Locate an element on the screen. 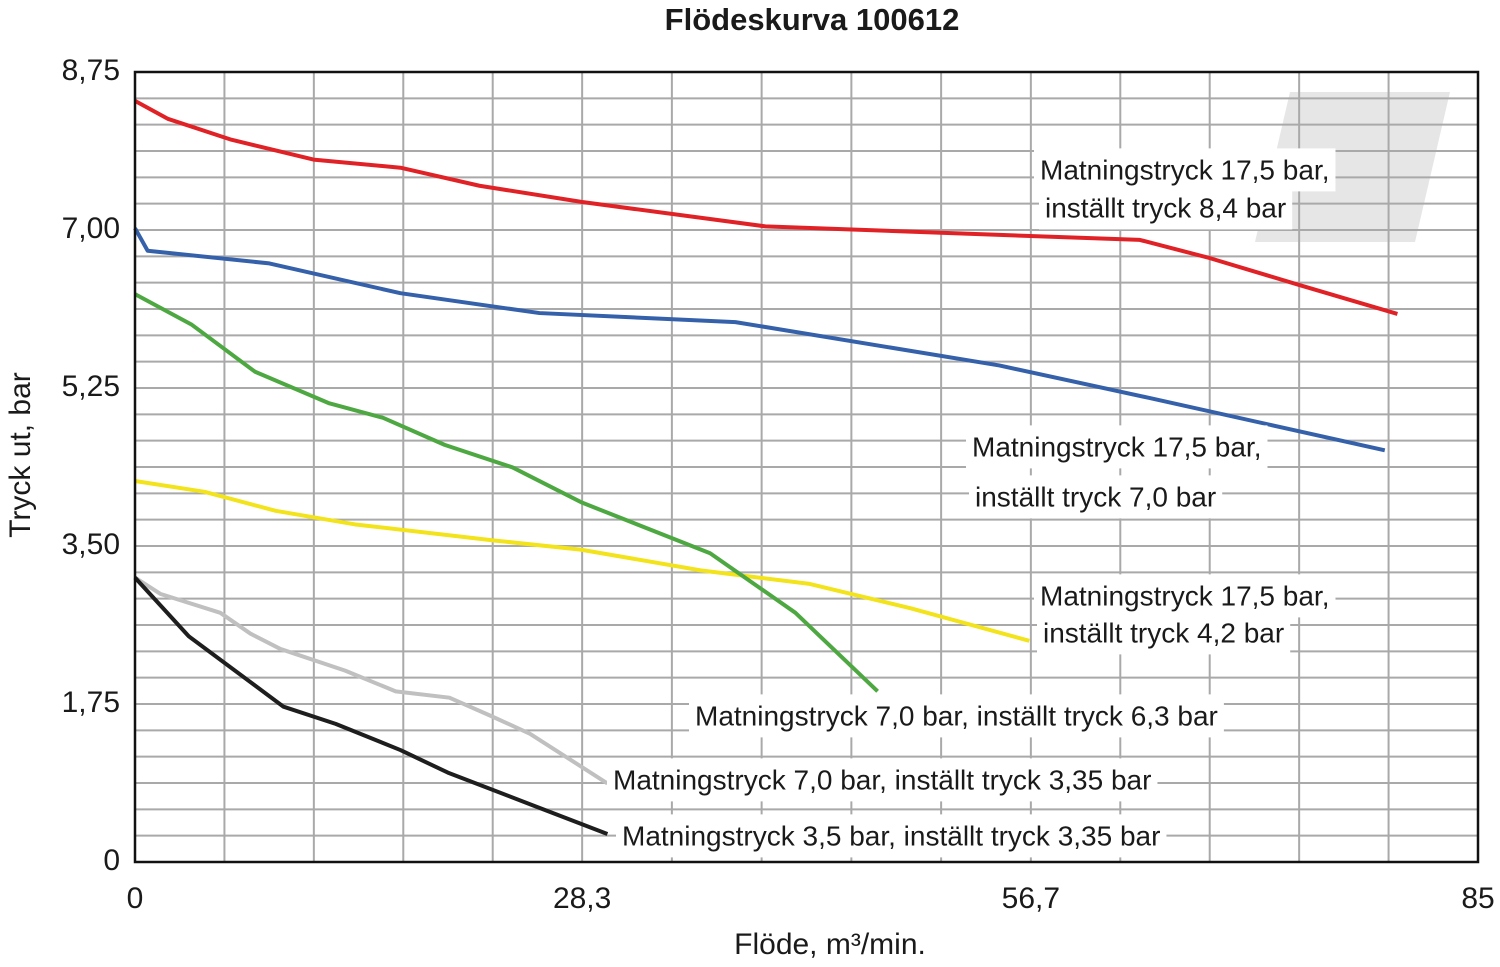  y-axis-label: Tryck ut, bar is located at coordinates (20, 455).